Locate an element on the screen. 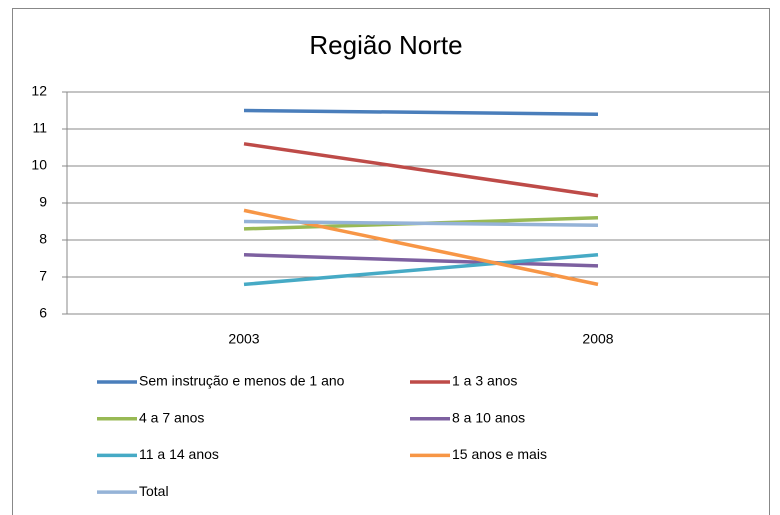 The width and height of the screenshot is (780, 515). x-tick-label: 2008 is located at coordinates (597, 339).